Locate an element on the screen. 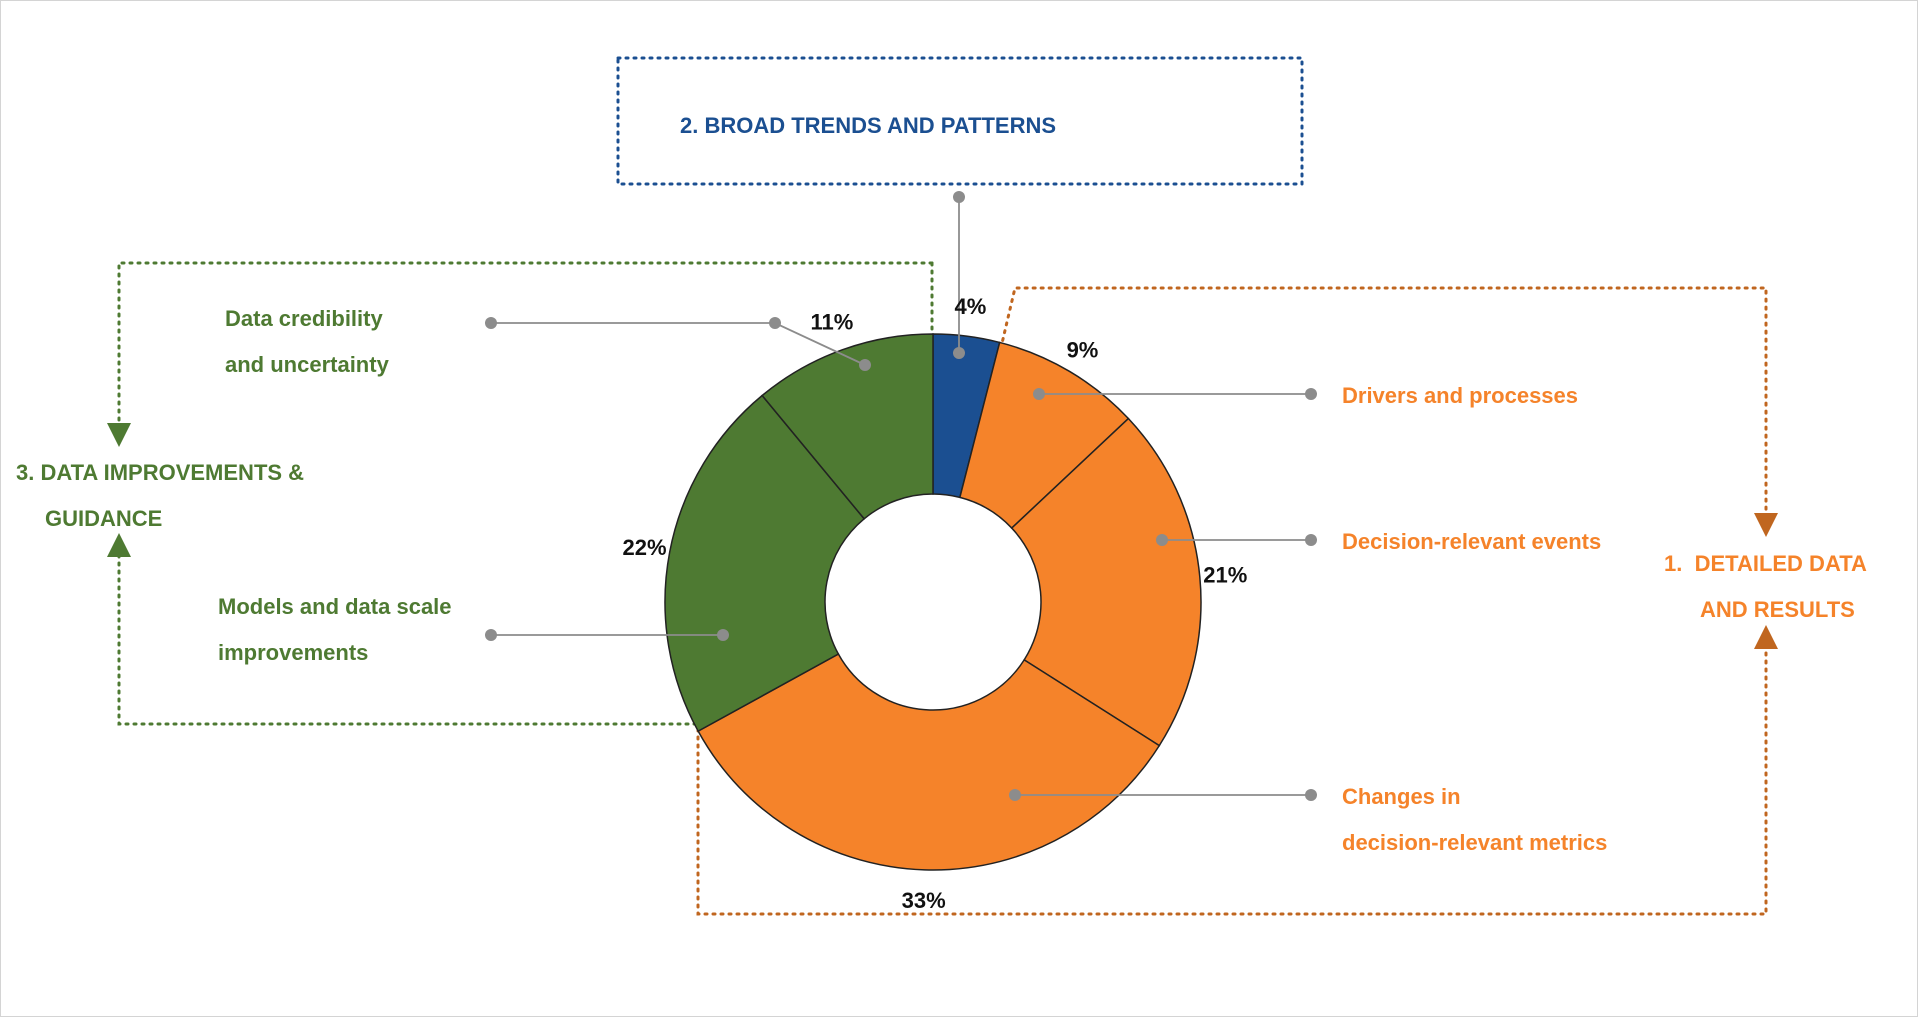 The image size is (1920, 1019). detailed-data-title-line1: 1. DETAILED DATA is located at coordinates (1765, 563).